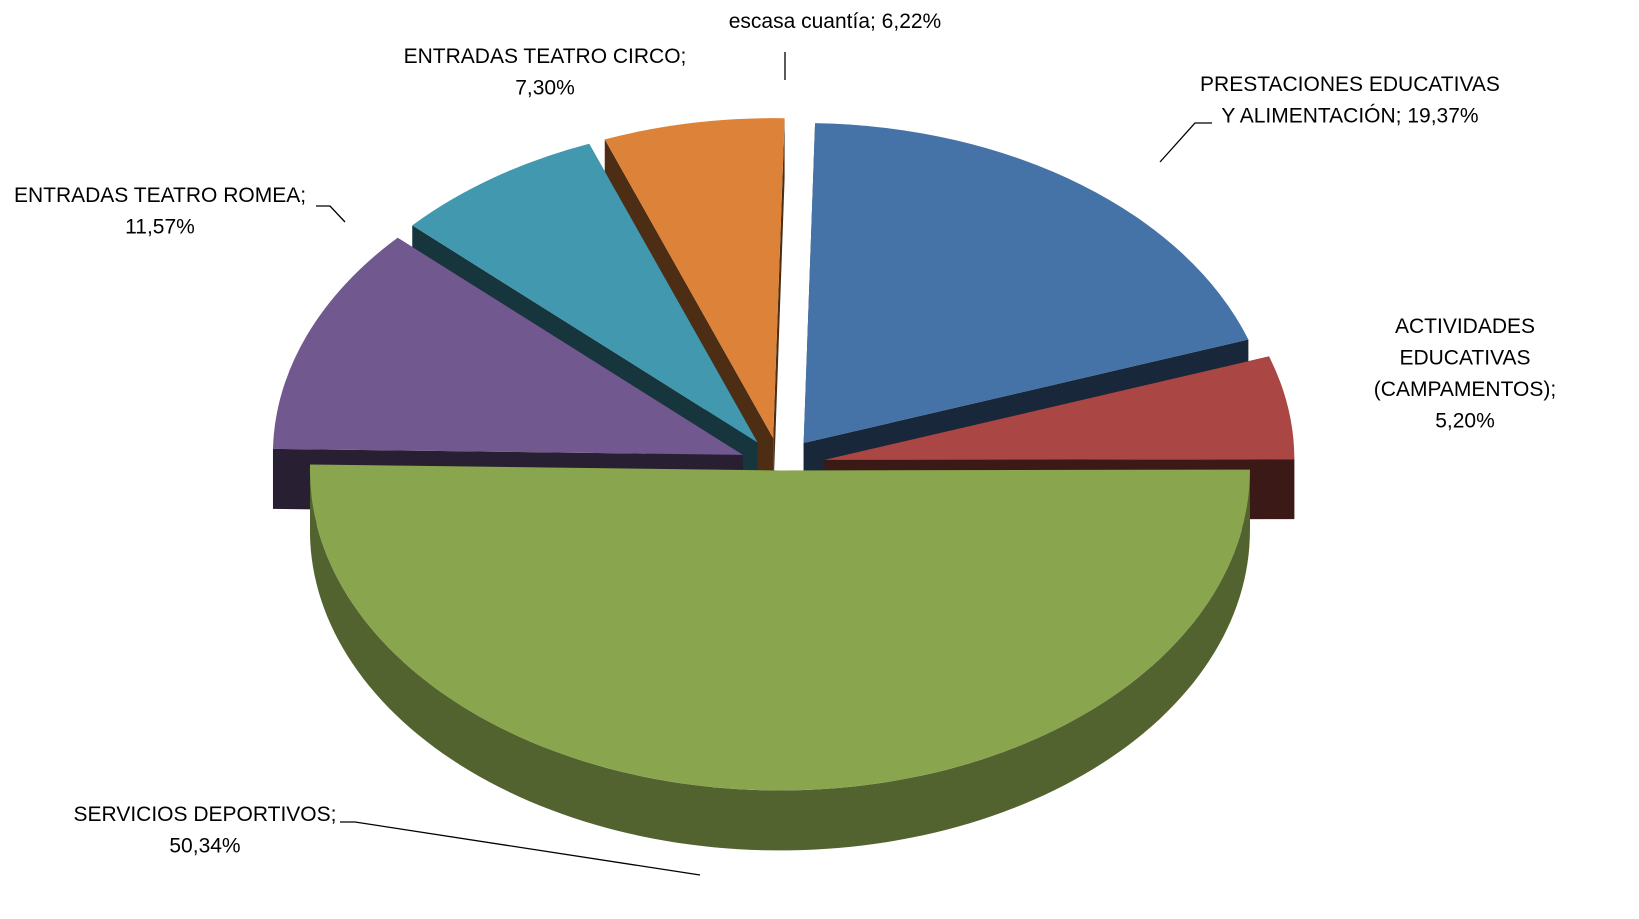  Describe the element at coordinates (205, 830) in the screenshot. I see `data-label: SERVICIOS DEPORTIVOS; 50,34%` at that location.